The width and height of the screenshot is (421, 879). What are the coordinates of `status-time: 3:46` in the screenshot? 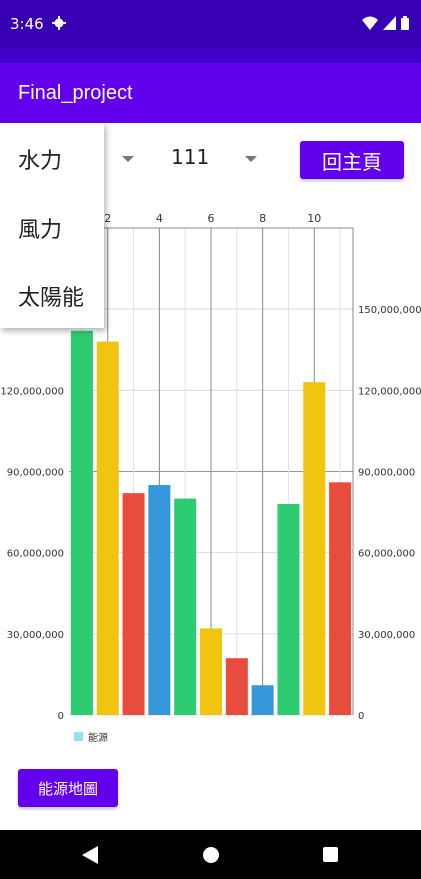 It's located at (27, 24).